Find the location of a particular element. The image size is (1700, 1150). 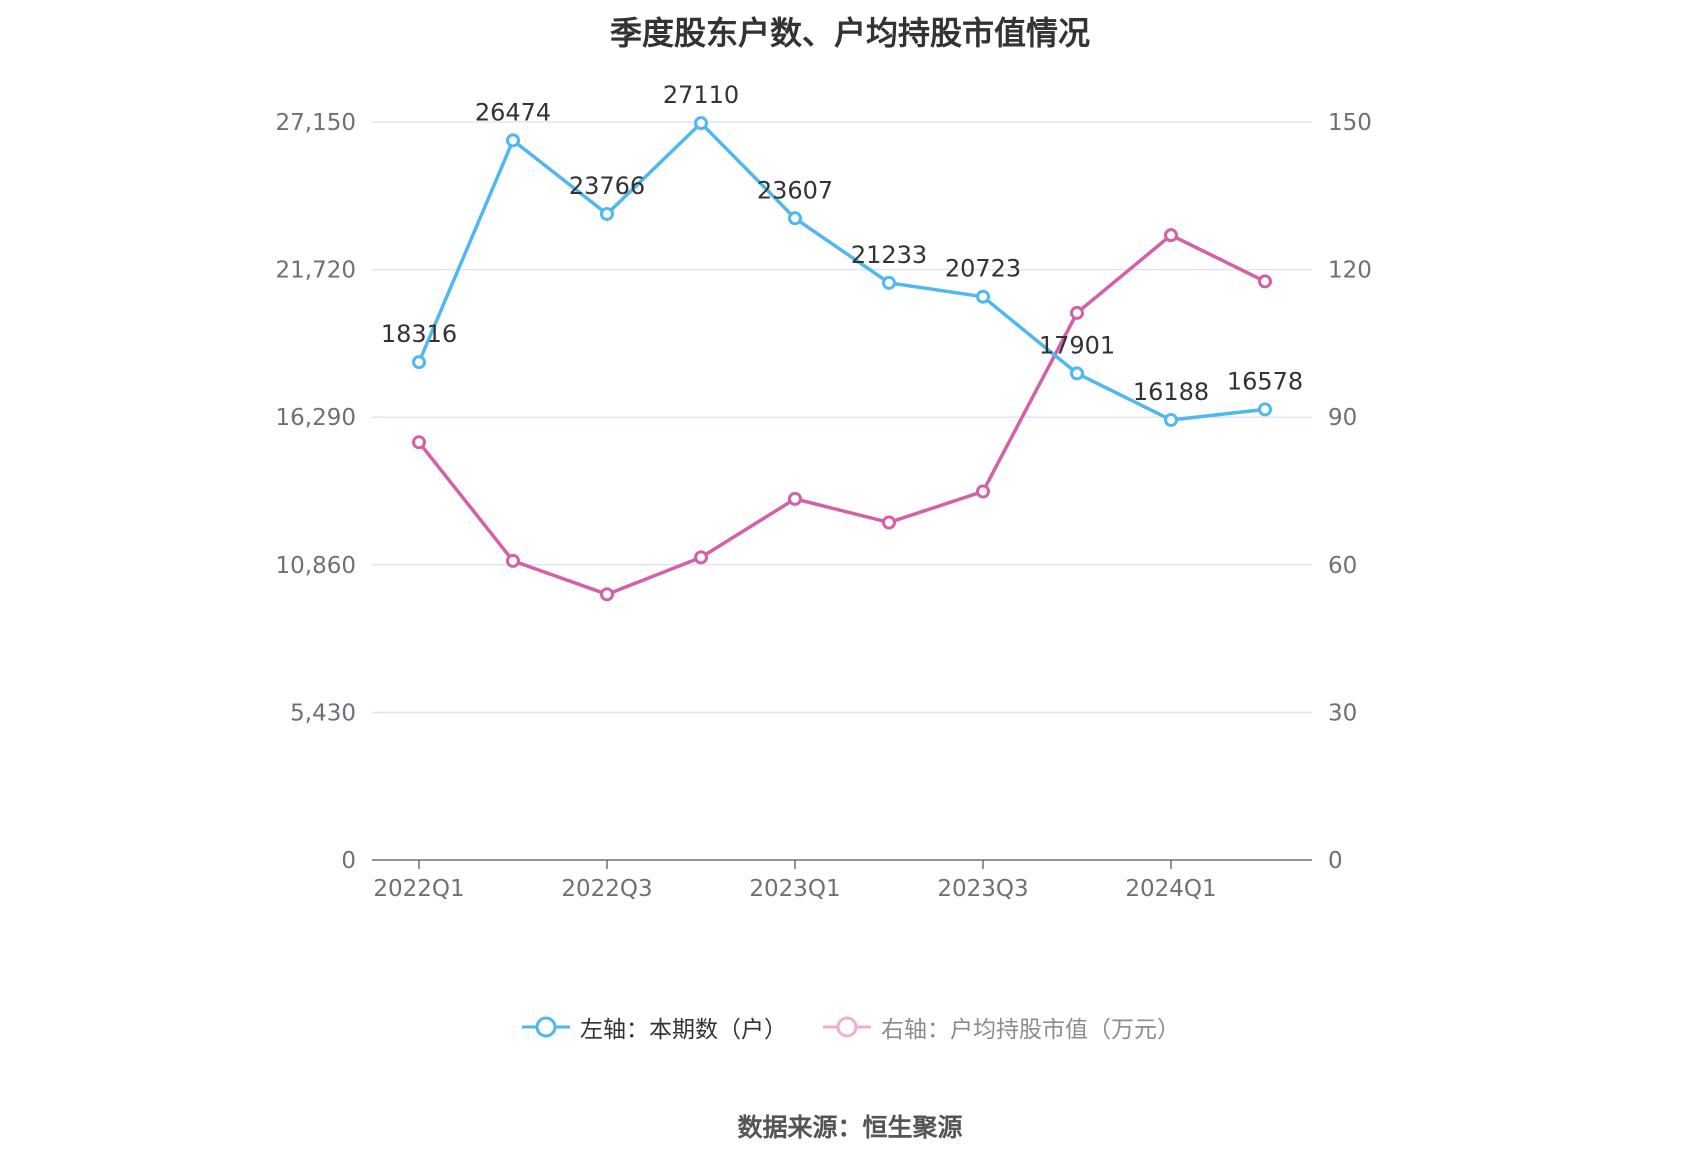

chart-title: 季度股东户数、户均持股市值情况 is located at coordinates (849, 33).